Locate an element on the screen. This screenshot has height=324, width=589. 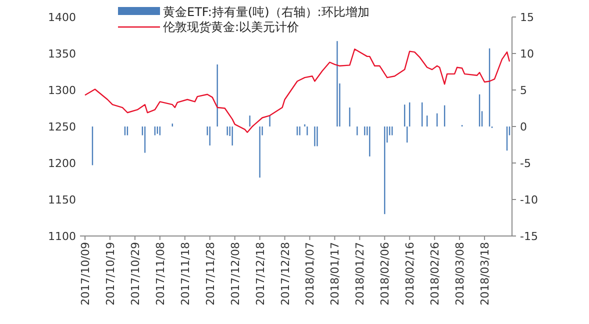
y2-tick-label: 5 is located at coordinates (523, 90).